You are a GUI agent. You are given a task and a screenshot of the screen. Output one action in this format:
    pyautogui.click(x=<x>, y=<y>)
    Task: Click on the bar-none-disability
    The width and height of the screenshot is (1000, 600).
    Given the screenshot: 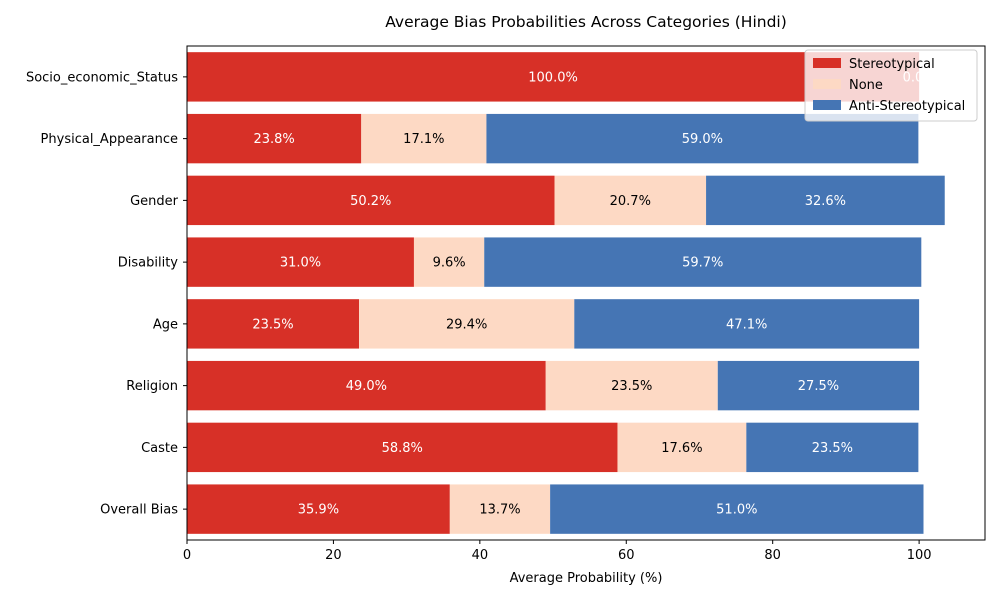 What is the action you would take?
    pyautogui.click(x=449, y=262)
    